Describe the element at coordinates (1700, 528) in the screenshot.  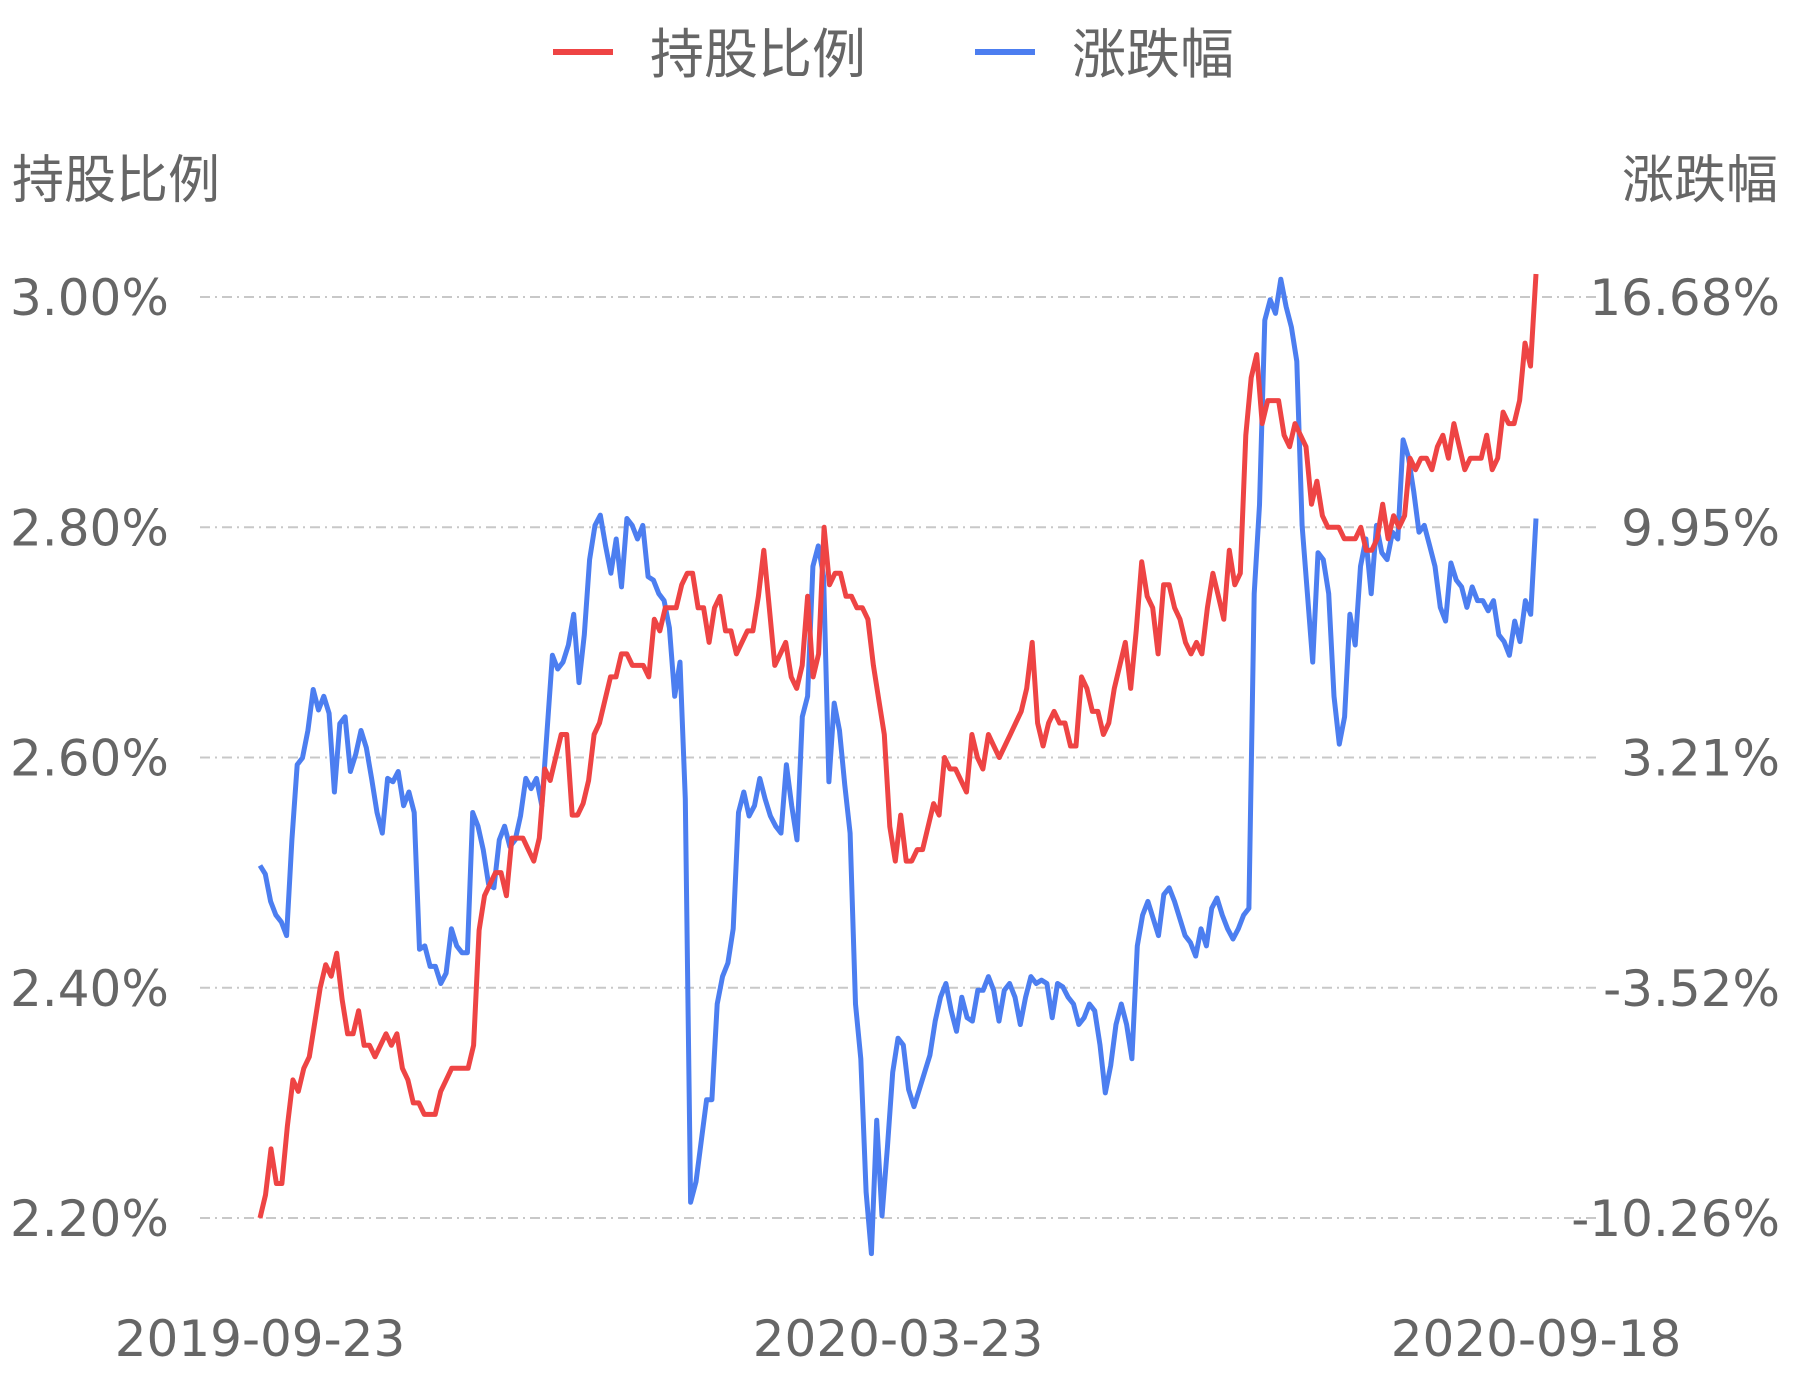
I see `right-tick-label: 9.95%` at that location.